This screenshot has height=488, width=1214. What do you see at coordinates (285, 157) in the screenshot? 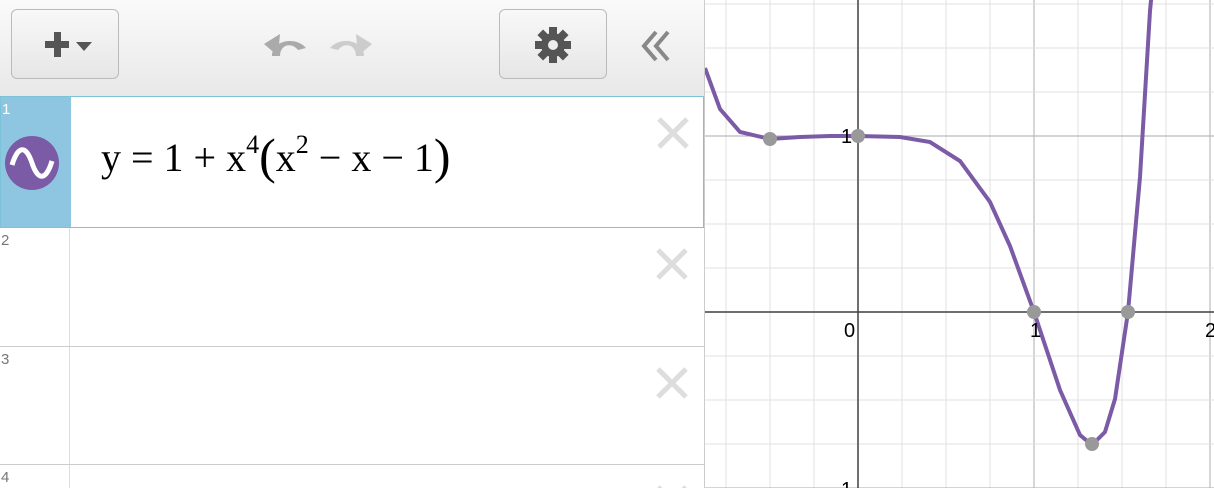
I see `formula-text: x` at bounding box center [285, 157].